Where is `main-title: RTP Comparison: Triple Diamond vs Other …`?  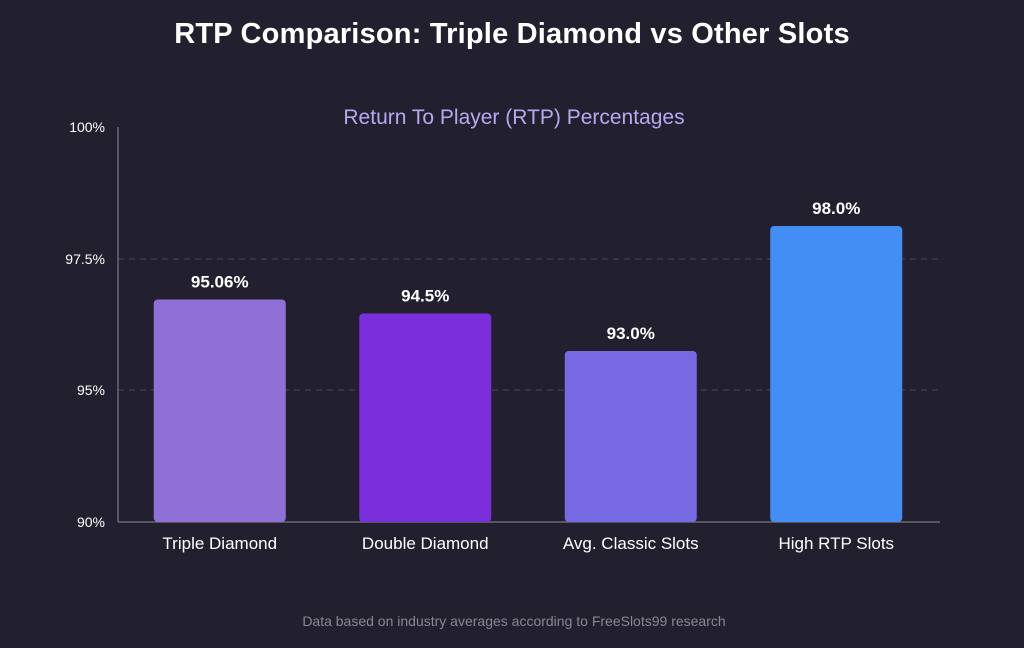 main-title: RTP Comparison: Triple Diamond vs Other … is located at coordinates (512, 34).